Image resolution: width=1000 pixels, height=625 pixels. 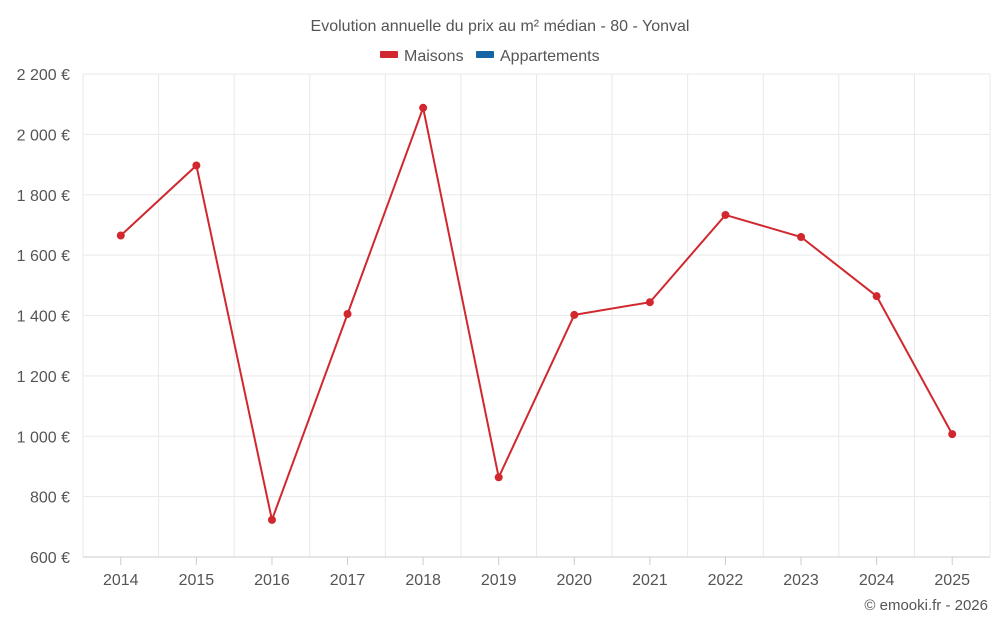 What do you see at coordinates (50, 558) in the screenshot?
I see `y-tick-label: 600 €` at bounding box center [50, 558].